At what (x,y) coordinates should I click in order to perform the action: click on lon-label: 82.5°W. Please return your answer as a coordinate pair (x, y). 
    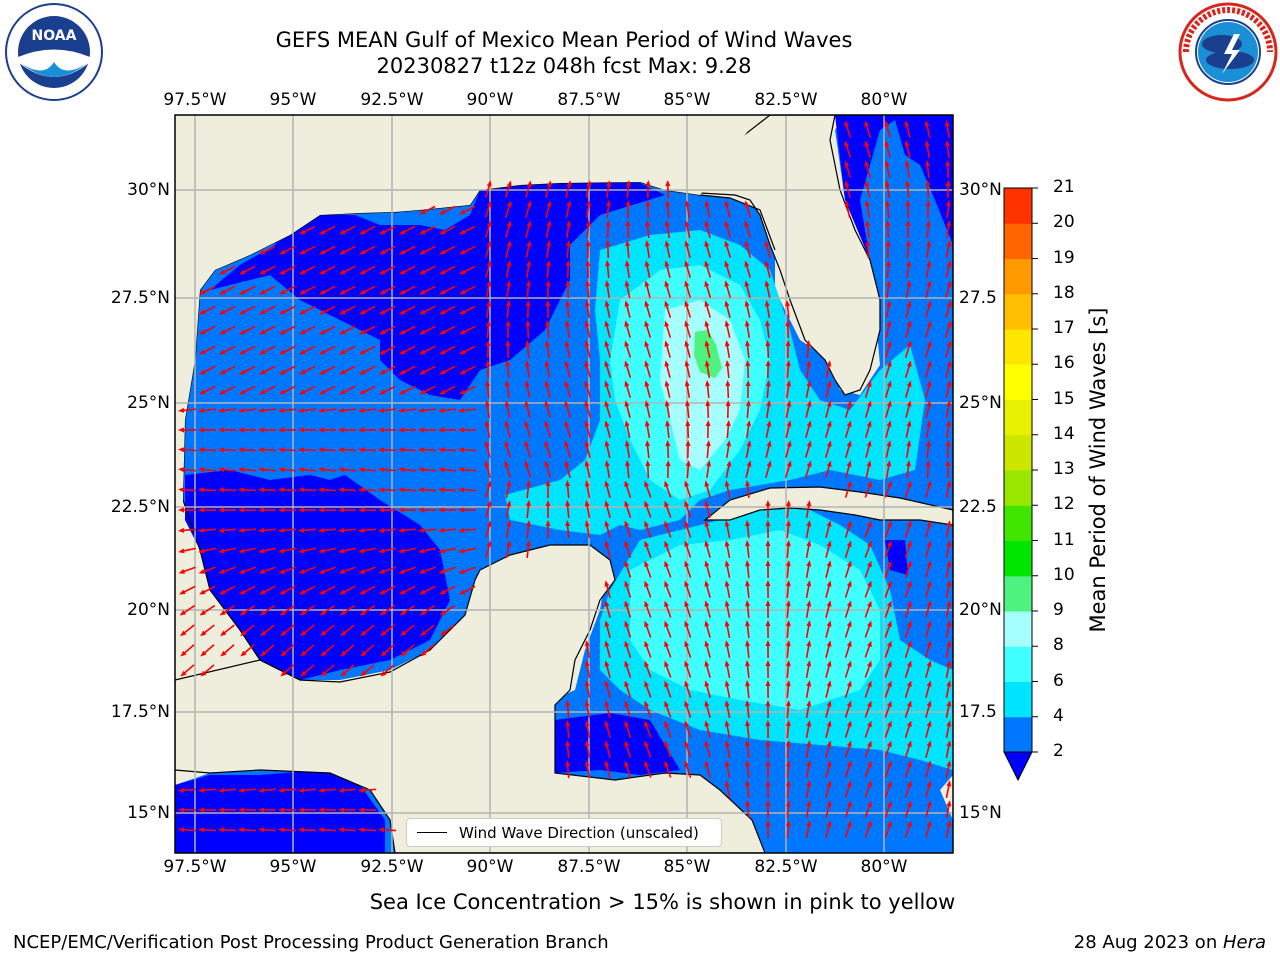
    Looking at the image, I should click on (786, 100).